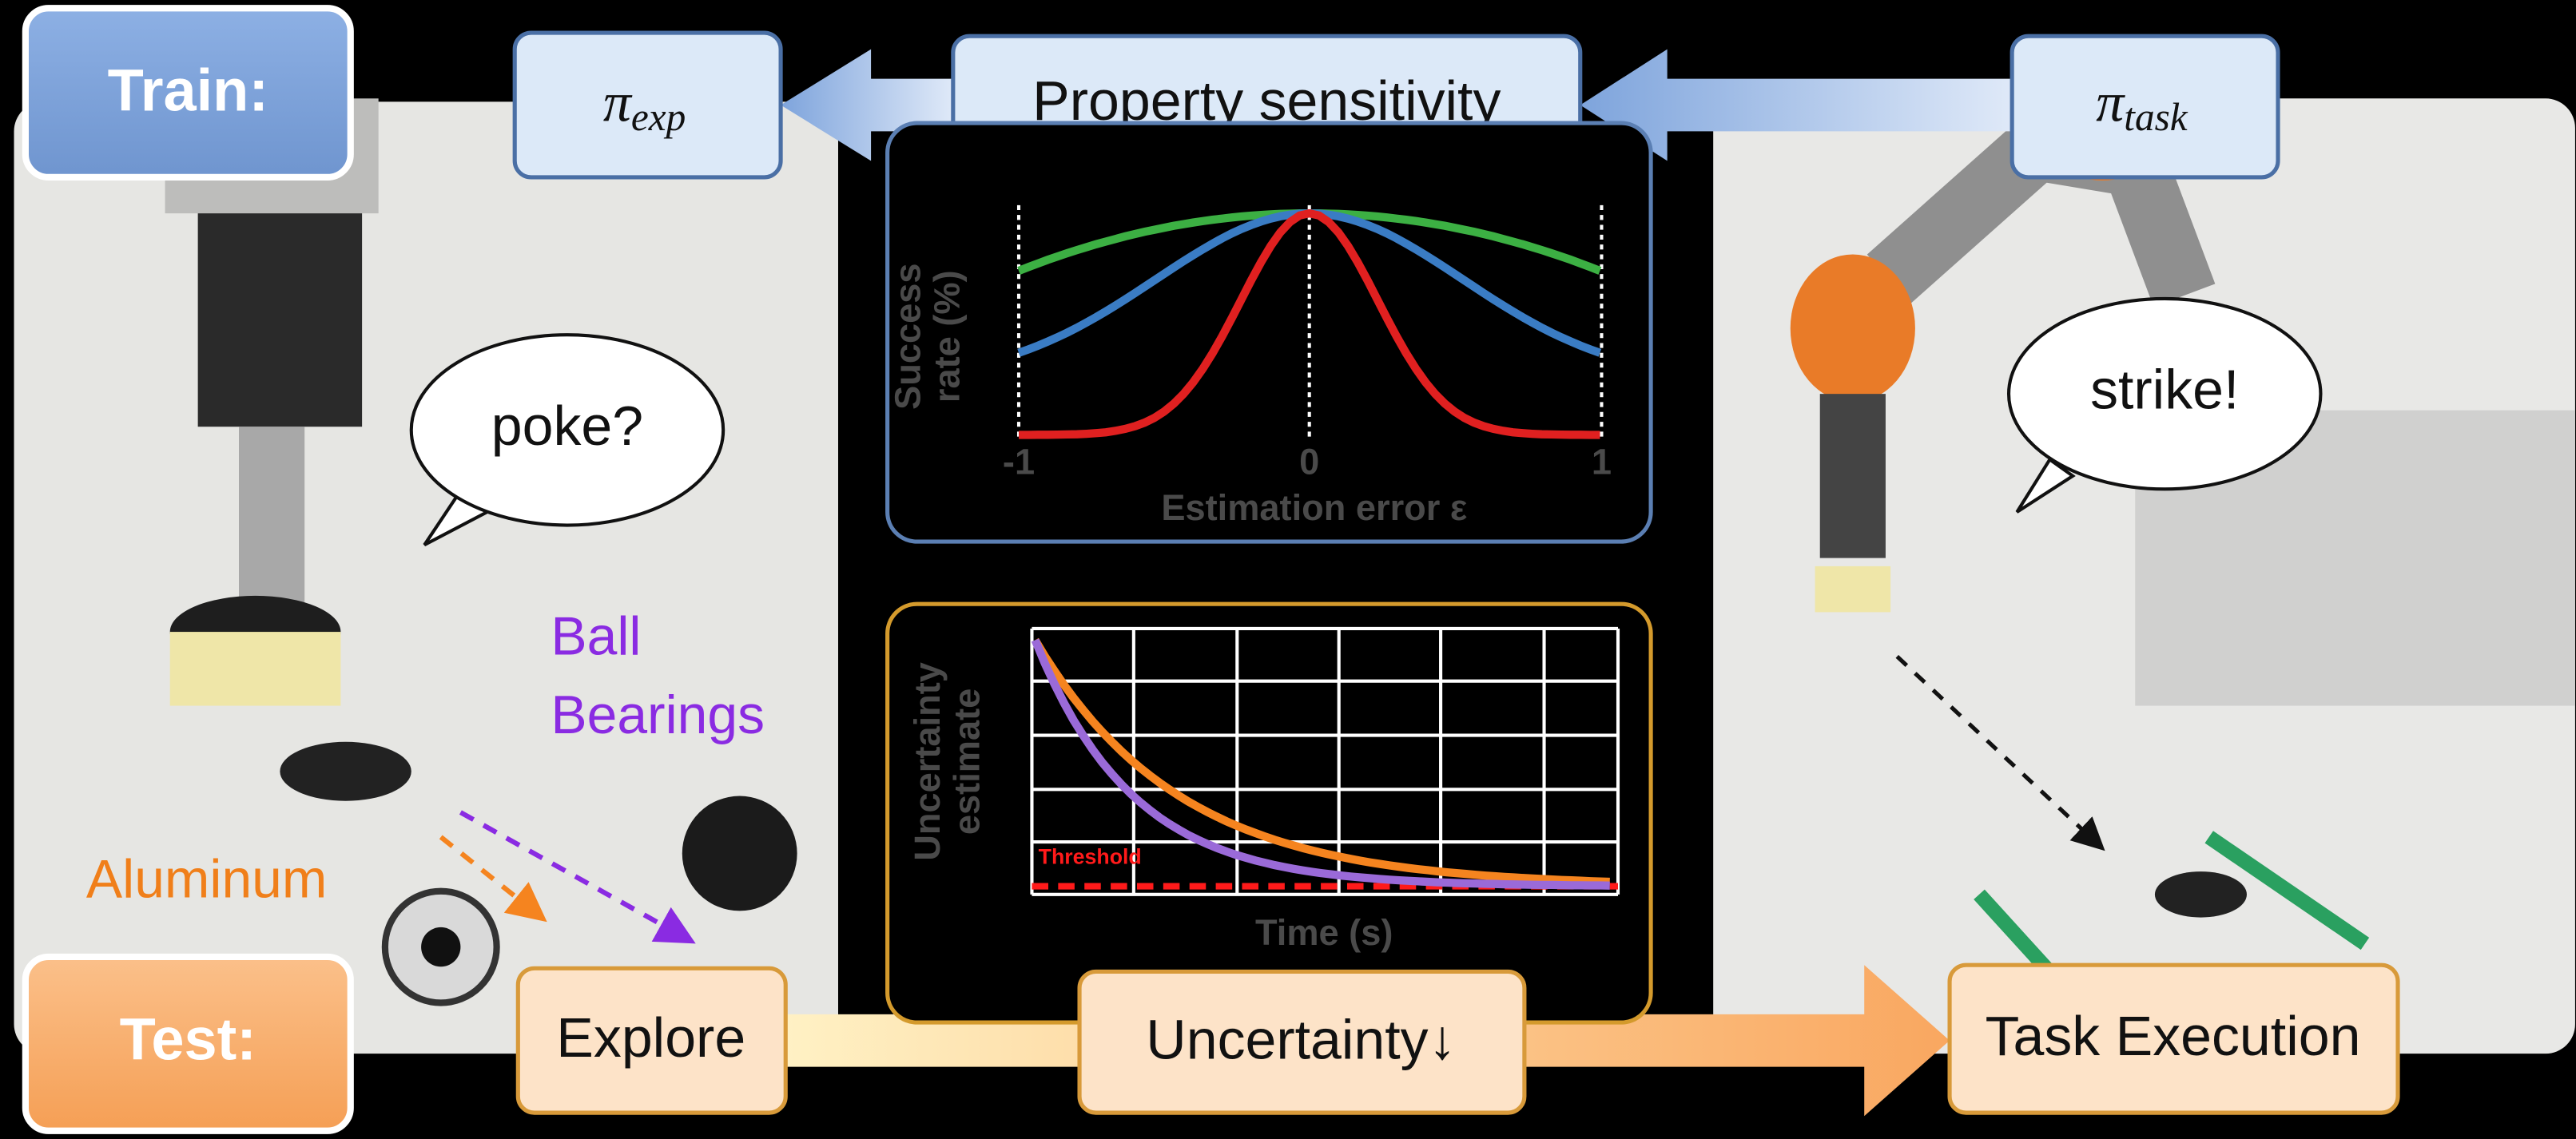  What do you see at coordinates (739, 853) in the screenshot?
I see `bearing-puck` at bounding box center [739, 853].